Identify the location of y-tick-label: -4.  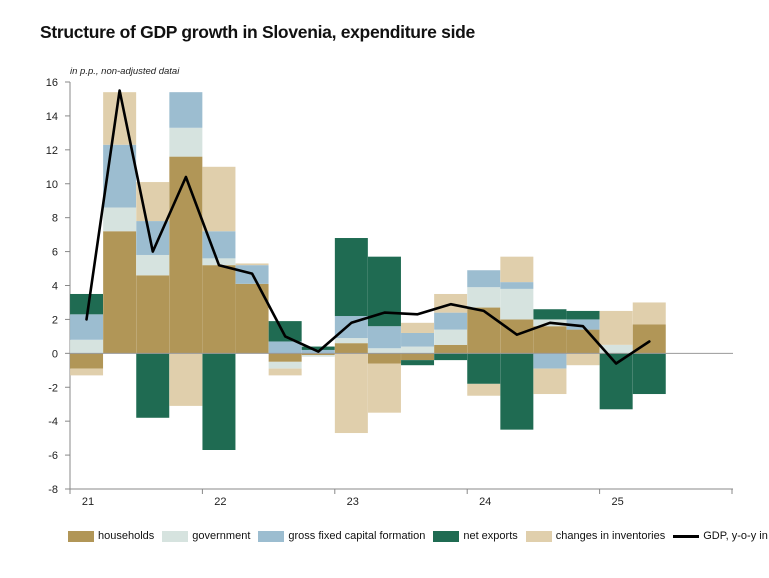
(53, 422).